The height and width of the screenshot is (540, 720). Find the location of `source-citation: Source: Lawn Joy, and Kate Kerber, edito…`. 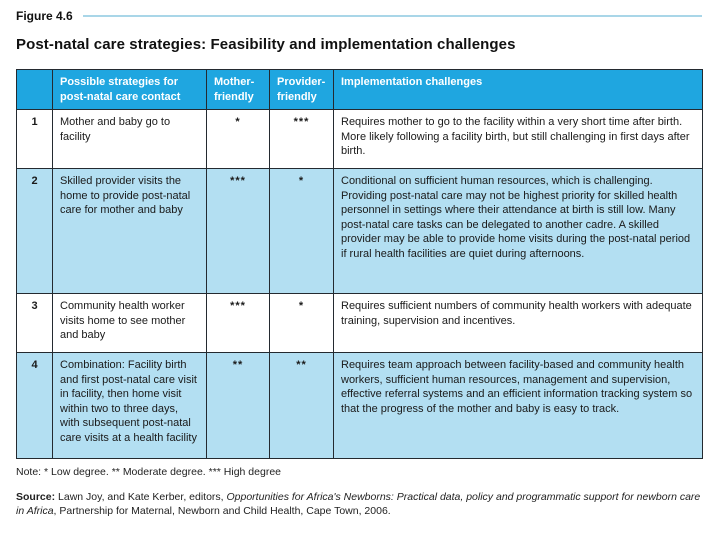

source-citation: Source: Lawn Joy, and Kate Kerber, edito… is located at coordinates (360, 504).